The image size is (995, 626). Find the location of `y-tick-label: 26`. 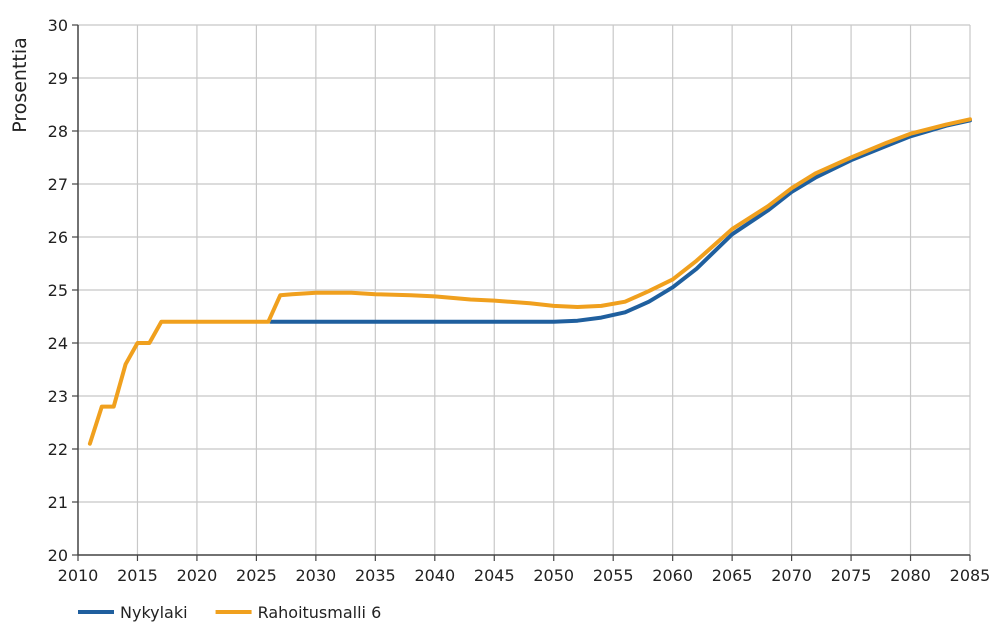

y-tick-label: 26 is located at coordinates (58, 237).